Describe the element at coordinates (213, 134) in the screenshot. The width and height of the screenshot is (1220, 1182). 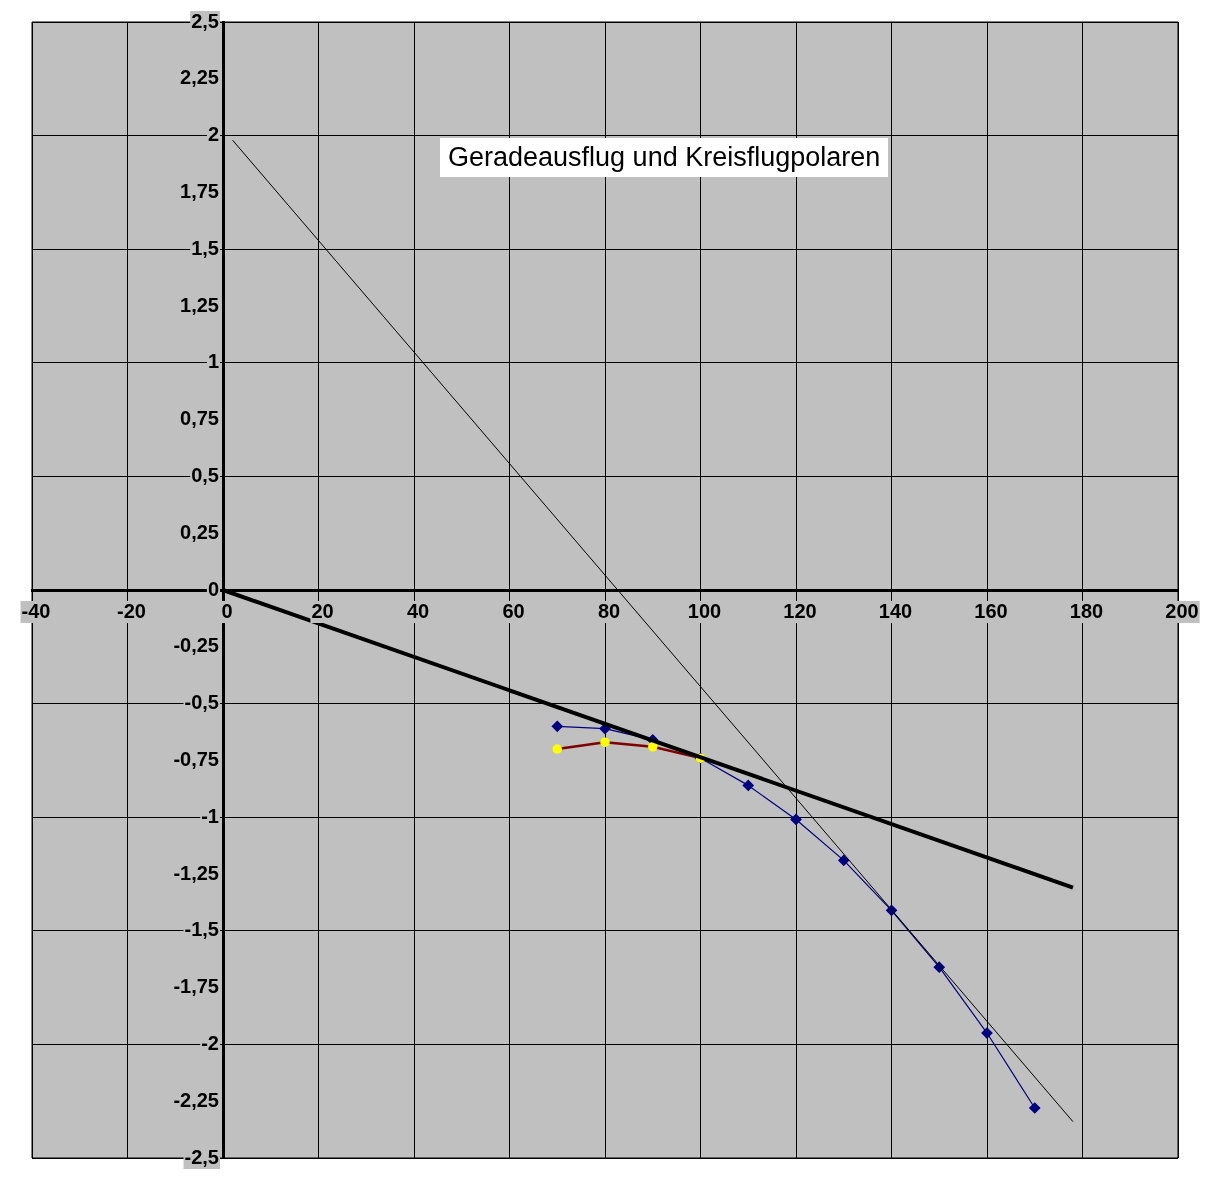
I see `y-tick-label: 2` at that location.